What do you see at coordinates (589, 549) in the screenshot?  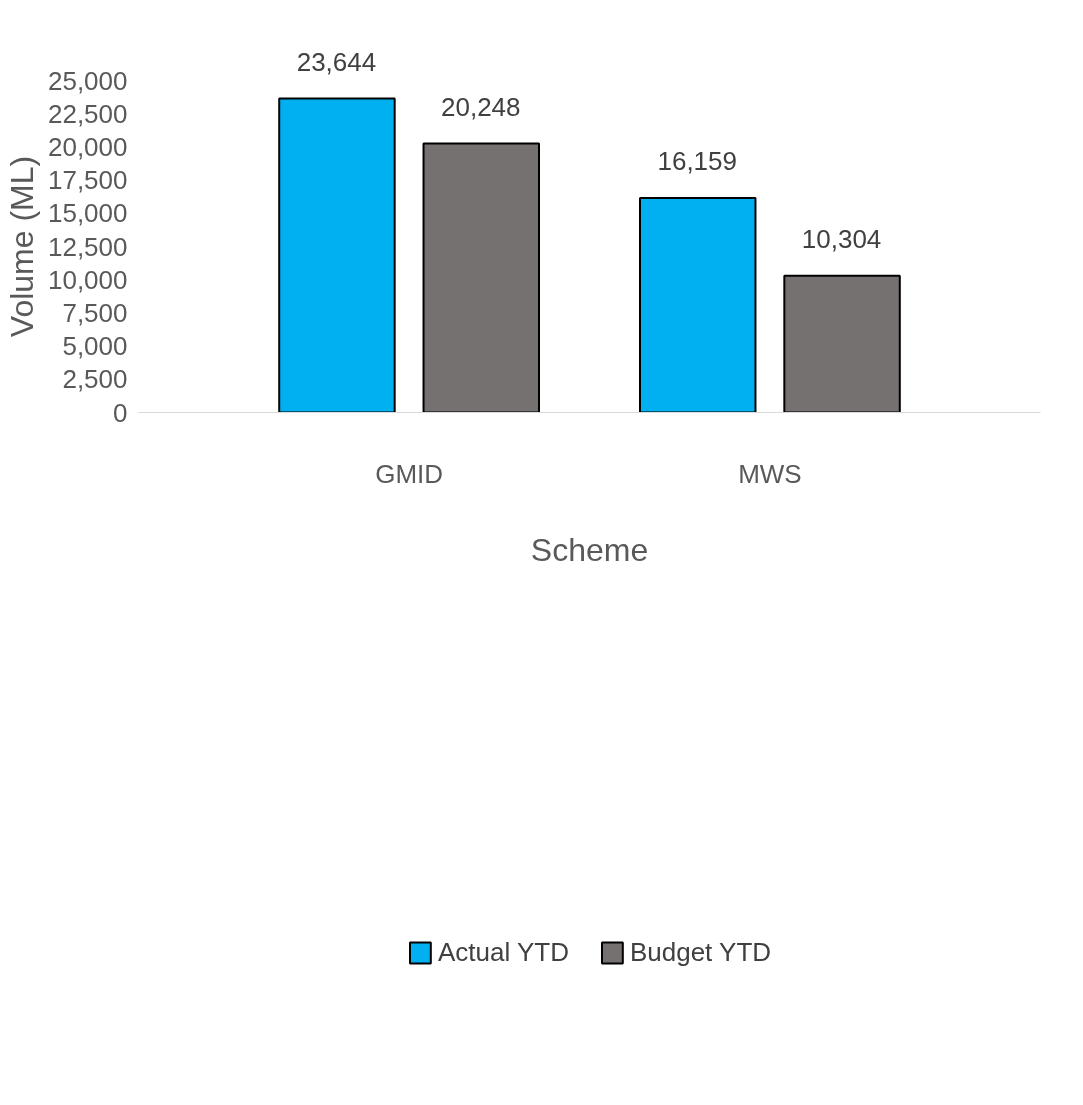 I see `x-axis-title: Scheme` at bounding box center [589, 549].